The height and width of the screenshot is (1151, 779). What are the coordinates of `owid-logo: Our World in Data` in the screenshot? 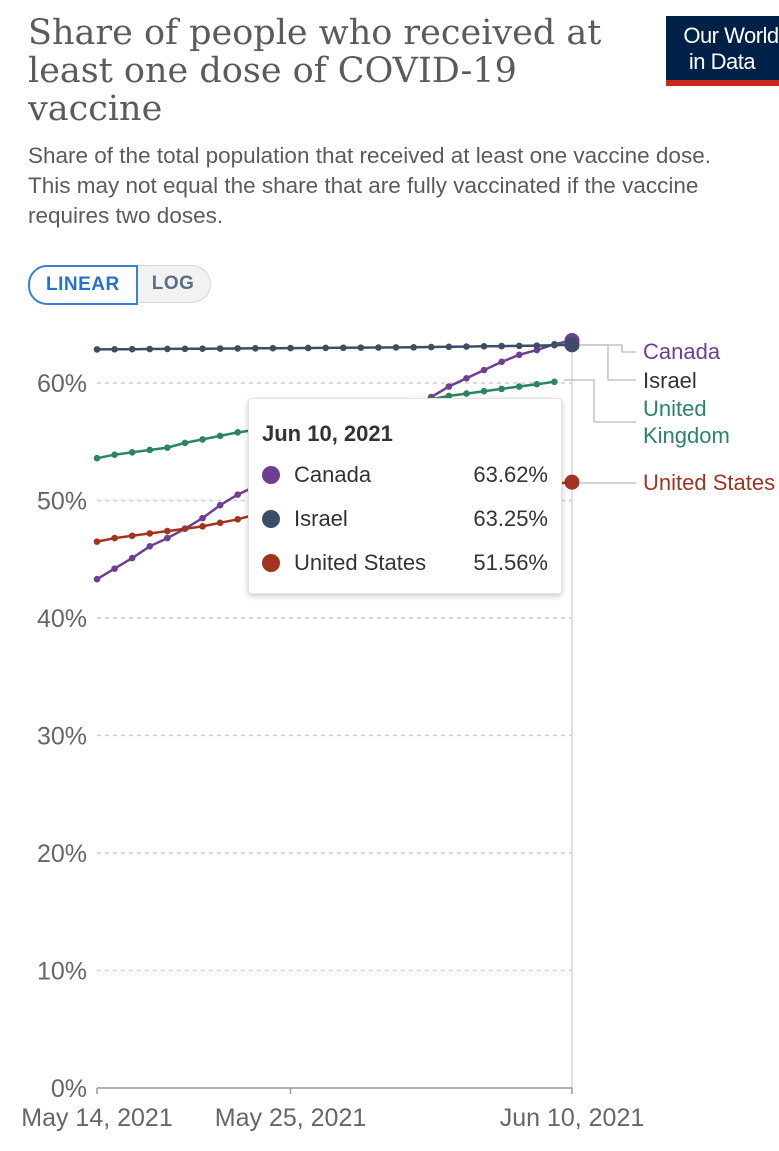 It's located at (722, 51).